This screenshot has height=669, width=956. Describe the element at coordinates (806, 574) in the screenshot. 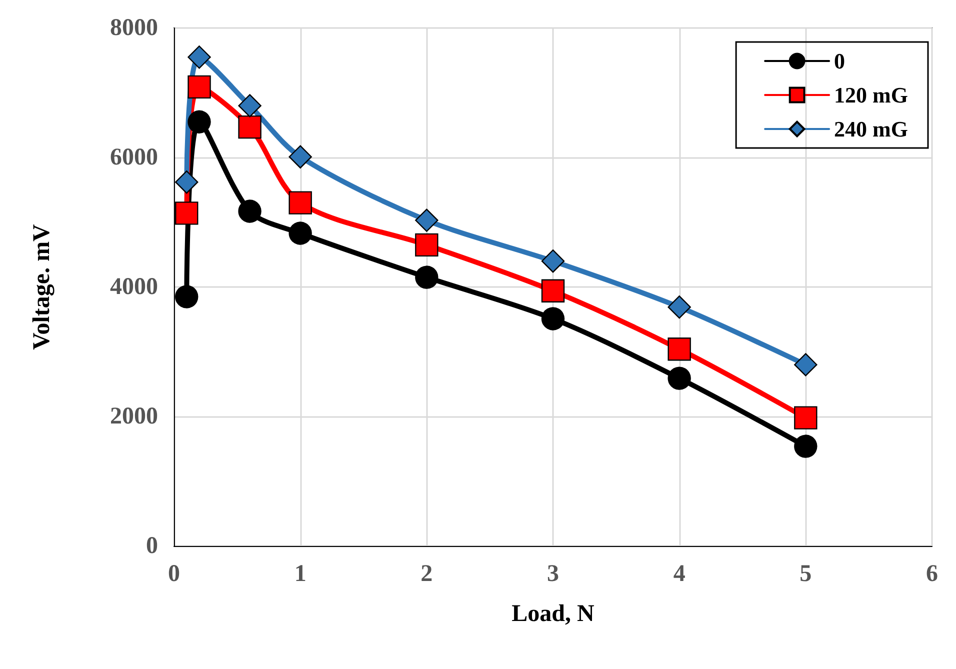

I see `x-tick-label: 5` at that location.